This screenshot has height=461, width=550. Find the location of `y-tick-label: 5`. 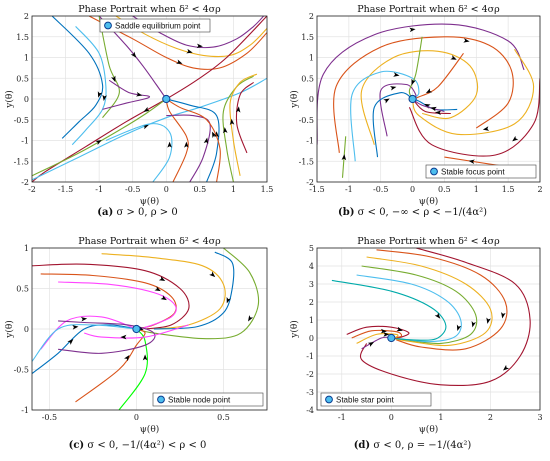

y-tick-label: 5 is located at coordinates (311, 248).